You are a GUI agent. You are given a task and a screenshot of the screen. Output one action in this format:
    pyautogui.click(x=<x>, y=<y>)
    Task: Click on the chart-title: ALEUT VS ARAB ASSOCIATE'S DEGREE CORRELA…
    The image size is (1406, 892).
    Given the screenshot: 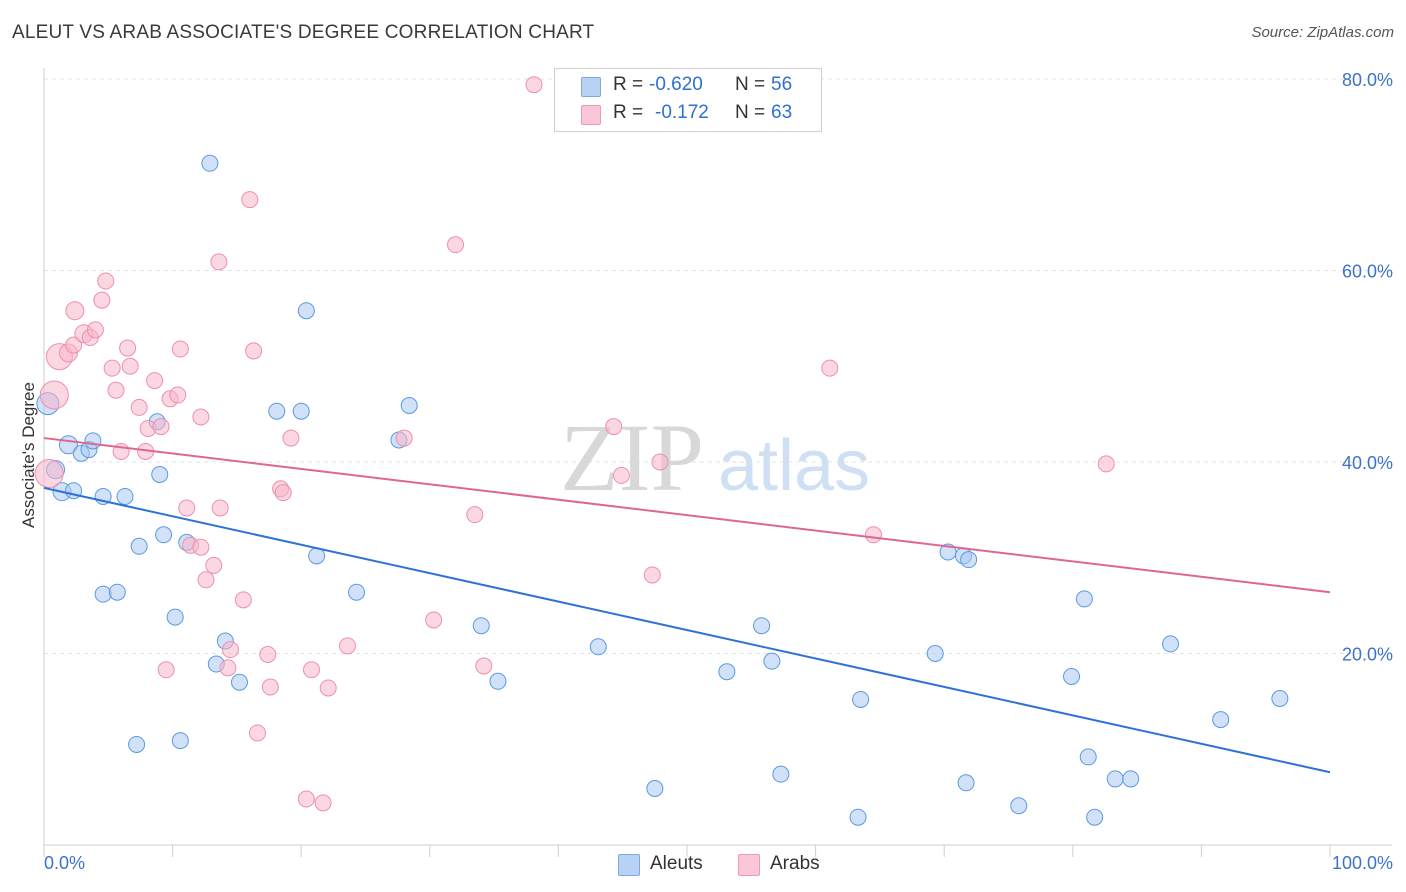 What is the action you would take?
    pyautogui.click(x=303, y=32)
    